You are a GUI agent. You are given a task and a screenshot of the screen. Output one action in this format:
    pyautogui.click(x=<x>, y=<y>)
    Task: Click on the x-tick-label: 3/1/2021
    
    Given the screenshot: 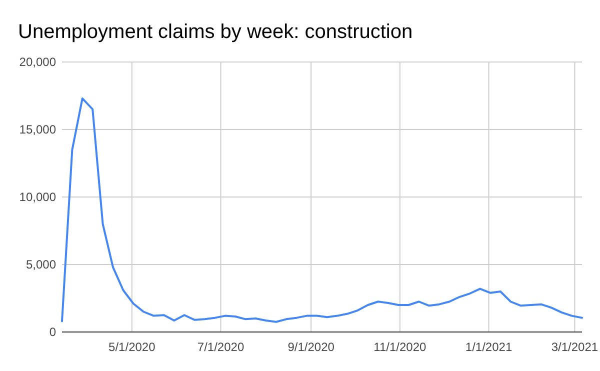 What is the action you would take?
    pyautogui.click(x=574, y=347)
    